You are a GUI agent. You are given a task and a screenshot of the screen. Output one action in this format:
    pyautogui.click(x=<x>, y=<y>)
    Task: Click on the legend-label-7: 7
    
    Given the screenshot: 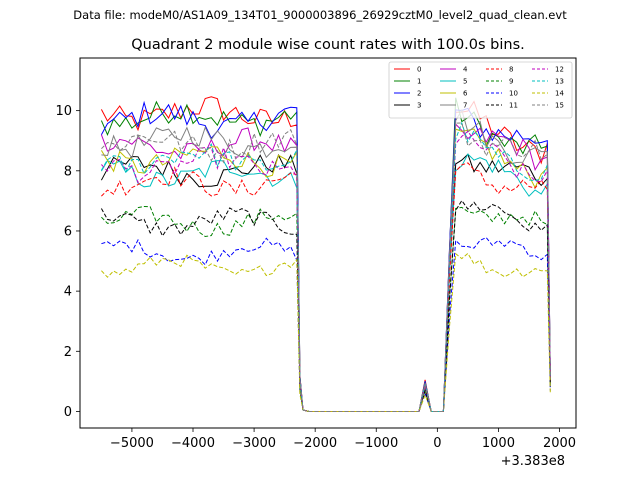 What is the action you would take?
    pyautogui.click(x=465, y=106)
    